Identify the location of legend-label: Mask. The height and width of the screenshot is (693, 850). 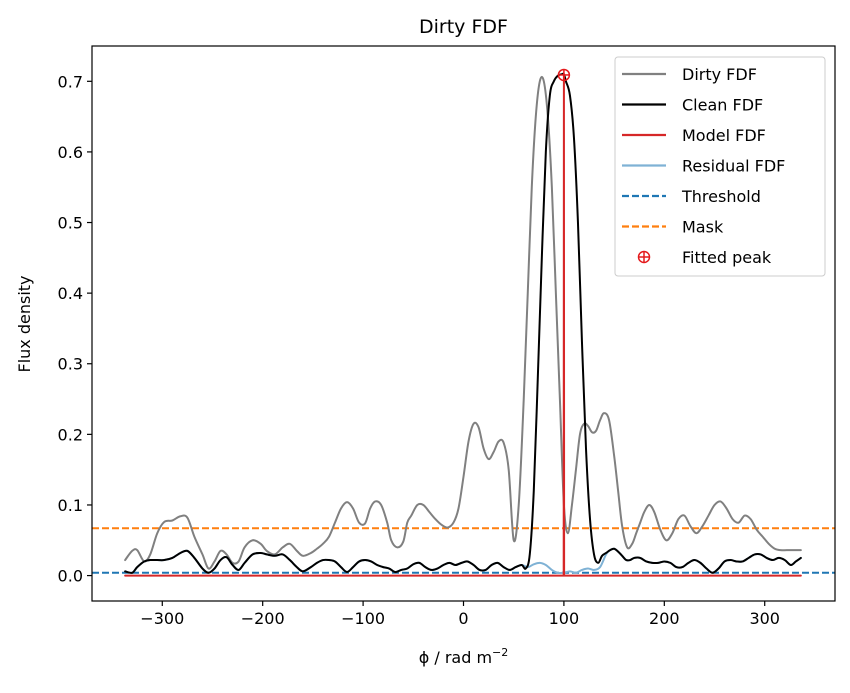
(703, 227).